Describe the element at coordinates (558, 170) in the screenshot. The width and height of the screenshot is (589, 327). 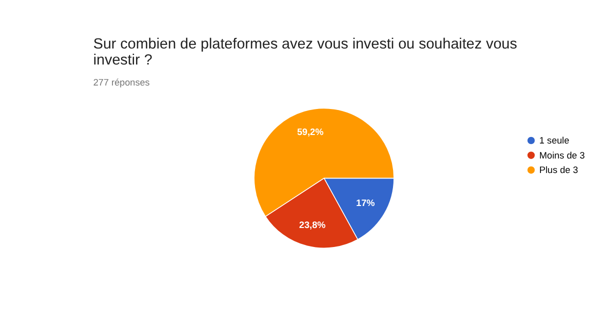
I see `legend-label: Plus de 3` at that location.